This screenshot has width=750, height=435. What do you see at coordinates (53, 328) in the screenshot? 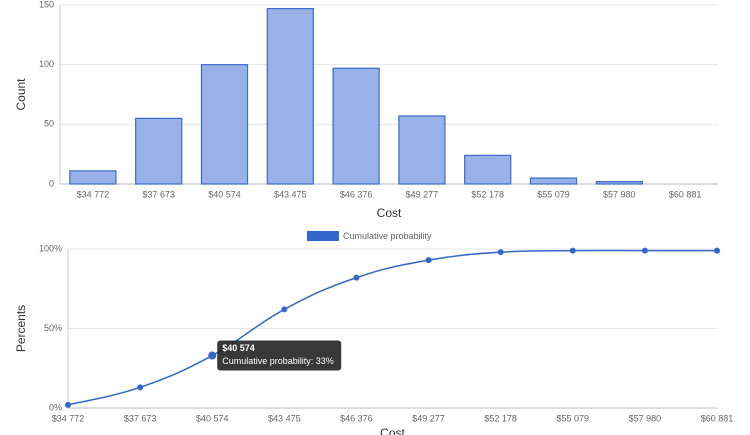
I see `y-tick-label: 50%` at bounding box center [53, 328].